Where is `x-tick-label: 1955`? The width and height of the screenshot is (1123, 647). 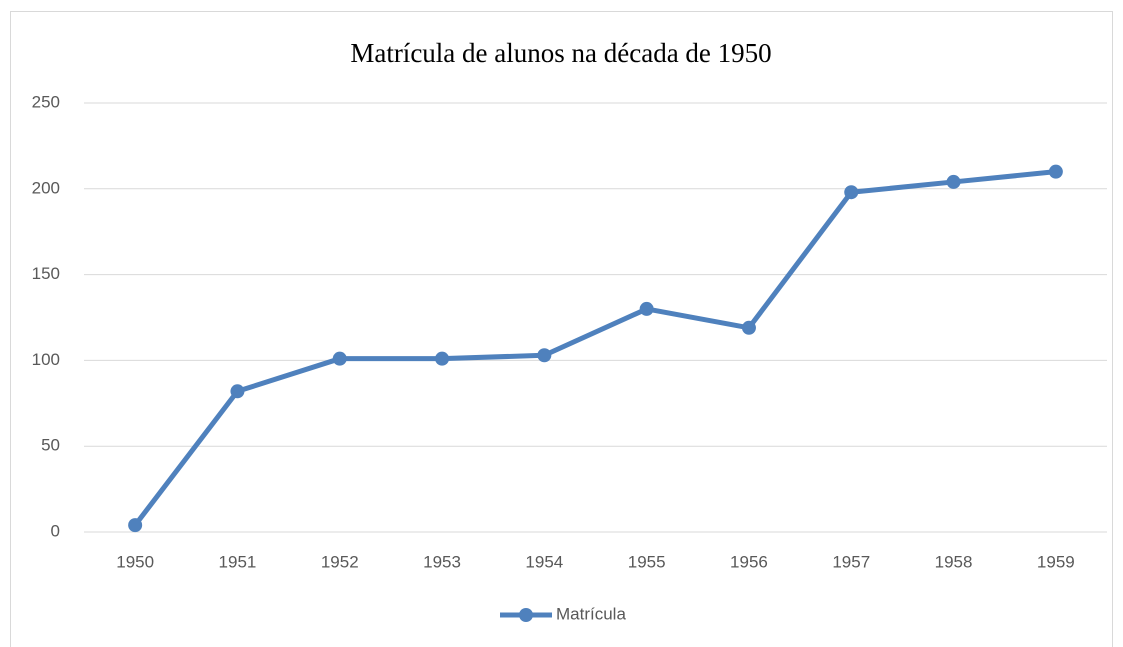 x-tick-label: 1955 is located at coordinates (647, 561).